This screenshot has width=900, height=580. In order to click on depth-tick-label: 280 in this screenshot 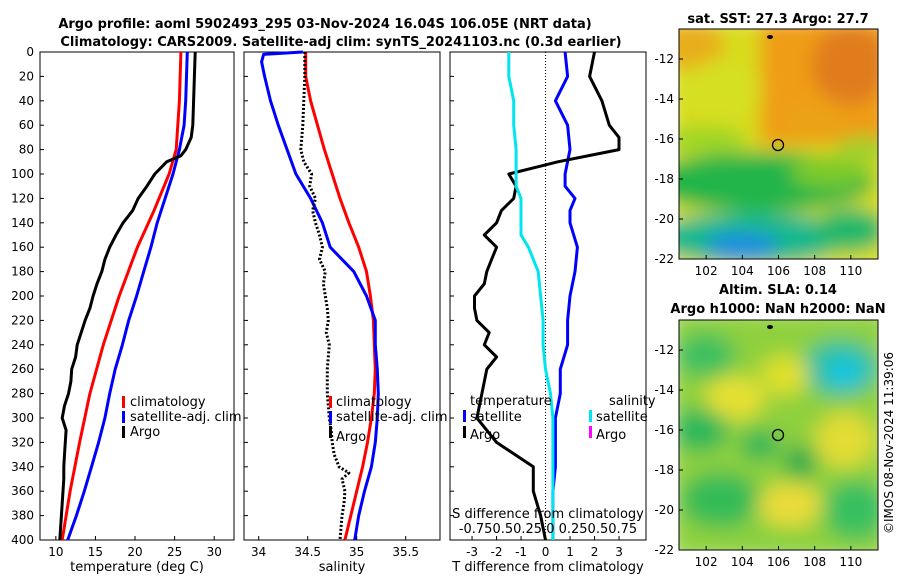, I will do `click(22, 394)`.